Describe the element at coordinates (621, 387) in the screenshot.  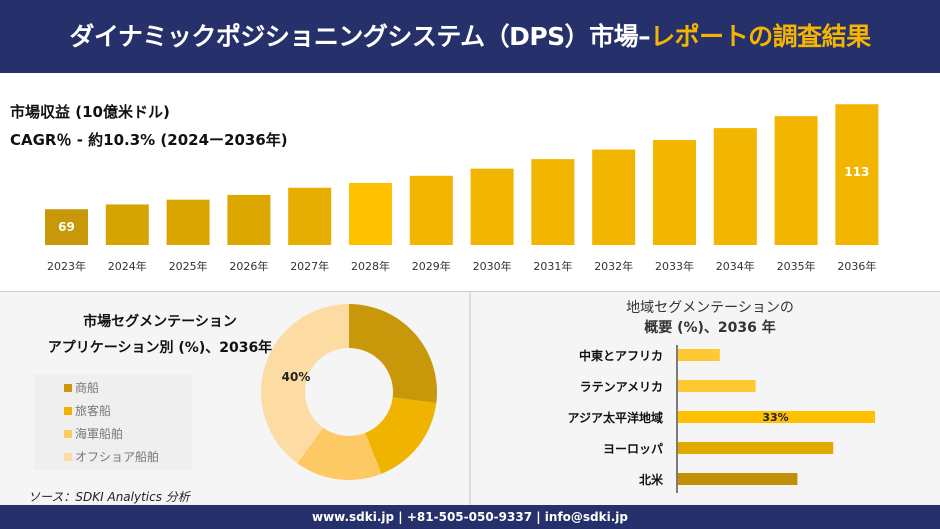
I see `y-tick-label: ラテンアメリカ` at that location.